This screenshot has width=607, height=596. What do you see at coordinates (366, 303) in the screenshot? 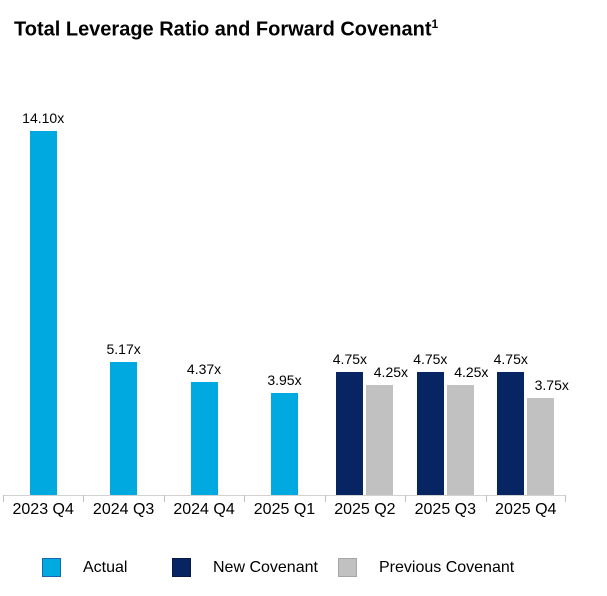
I see `category-group-2025-q2: 4.75x 4.25x 2025 Q2` at bounding box center [366, 303].